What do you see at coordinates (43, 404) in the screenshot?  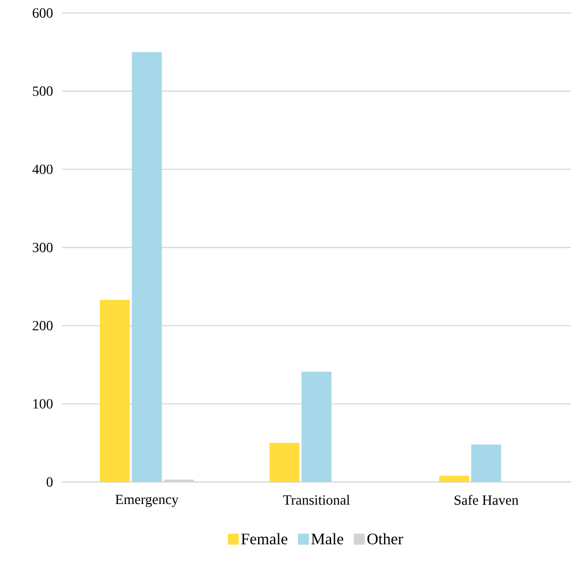 I see `y-tick-label: 100` at bounding box center [43, 404].